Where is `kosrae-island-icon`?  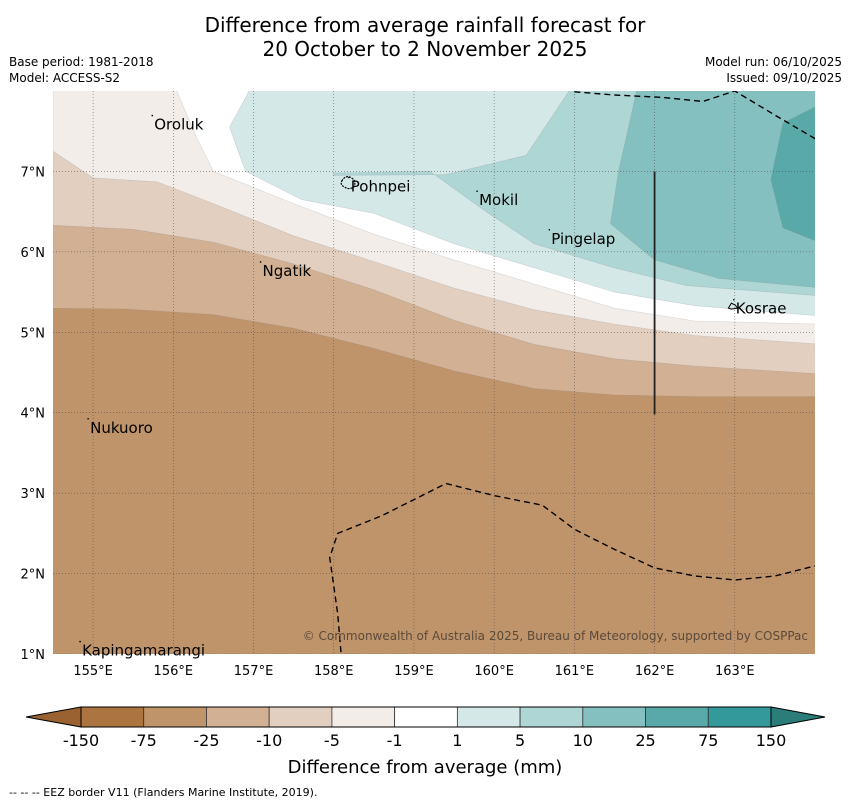 kosrae-island-icon is located at coordinates (733, 306).